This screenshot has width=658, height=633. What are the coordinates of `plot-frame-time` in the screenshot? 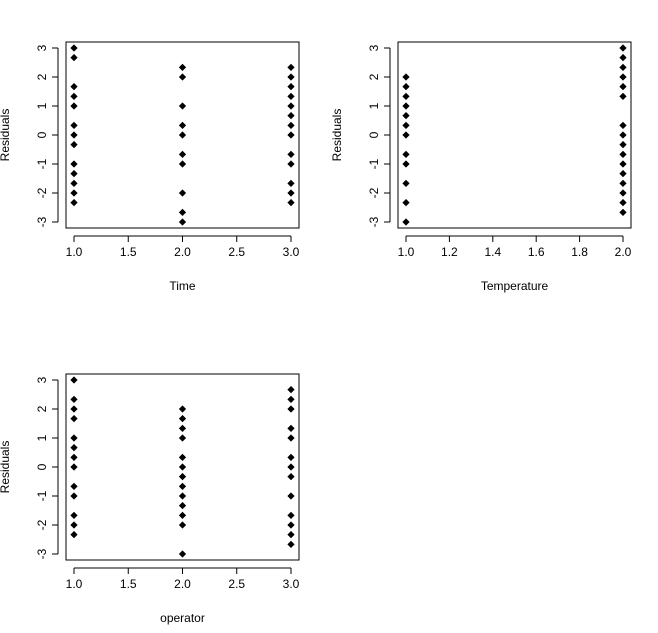 It's located at (182, 135).